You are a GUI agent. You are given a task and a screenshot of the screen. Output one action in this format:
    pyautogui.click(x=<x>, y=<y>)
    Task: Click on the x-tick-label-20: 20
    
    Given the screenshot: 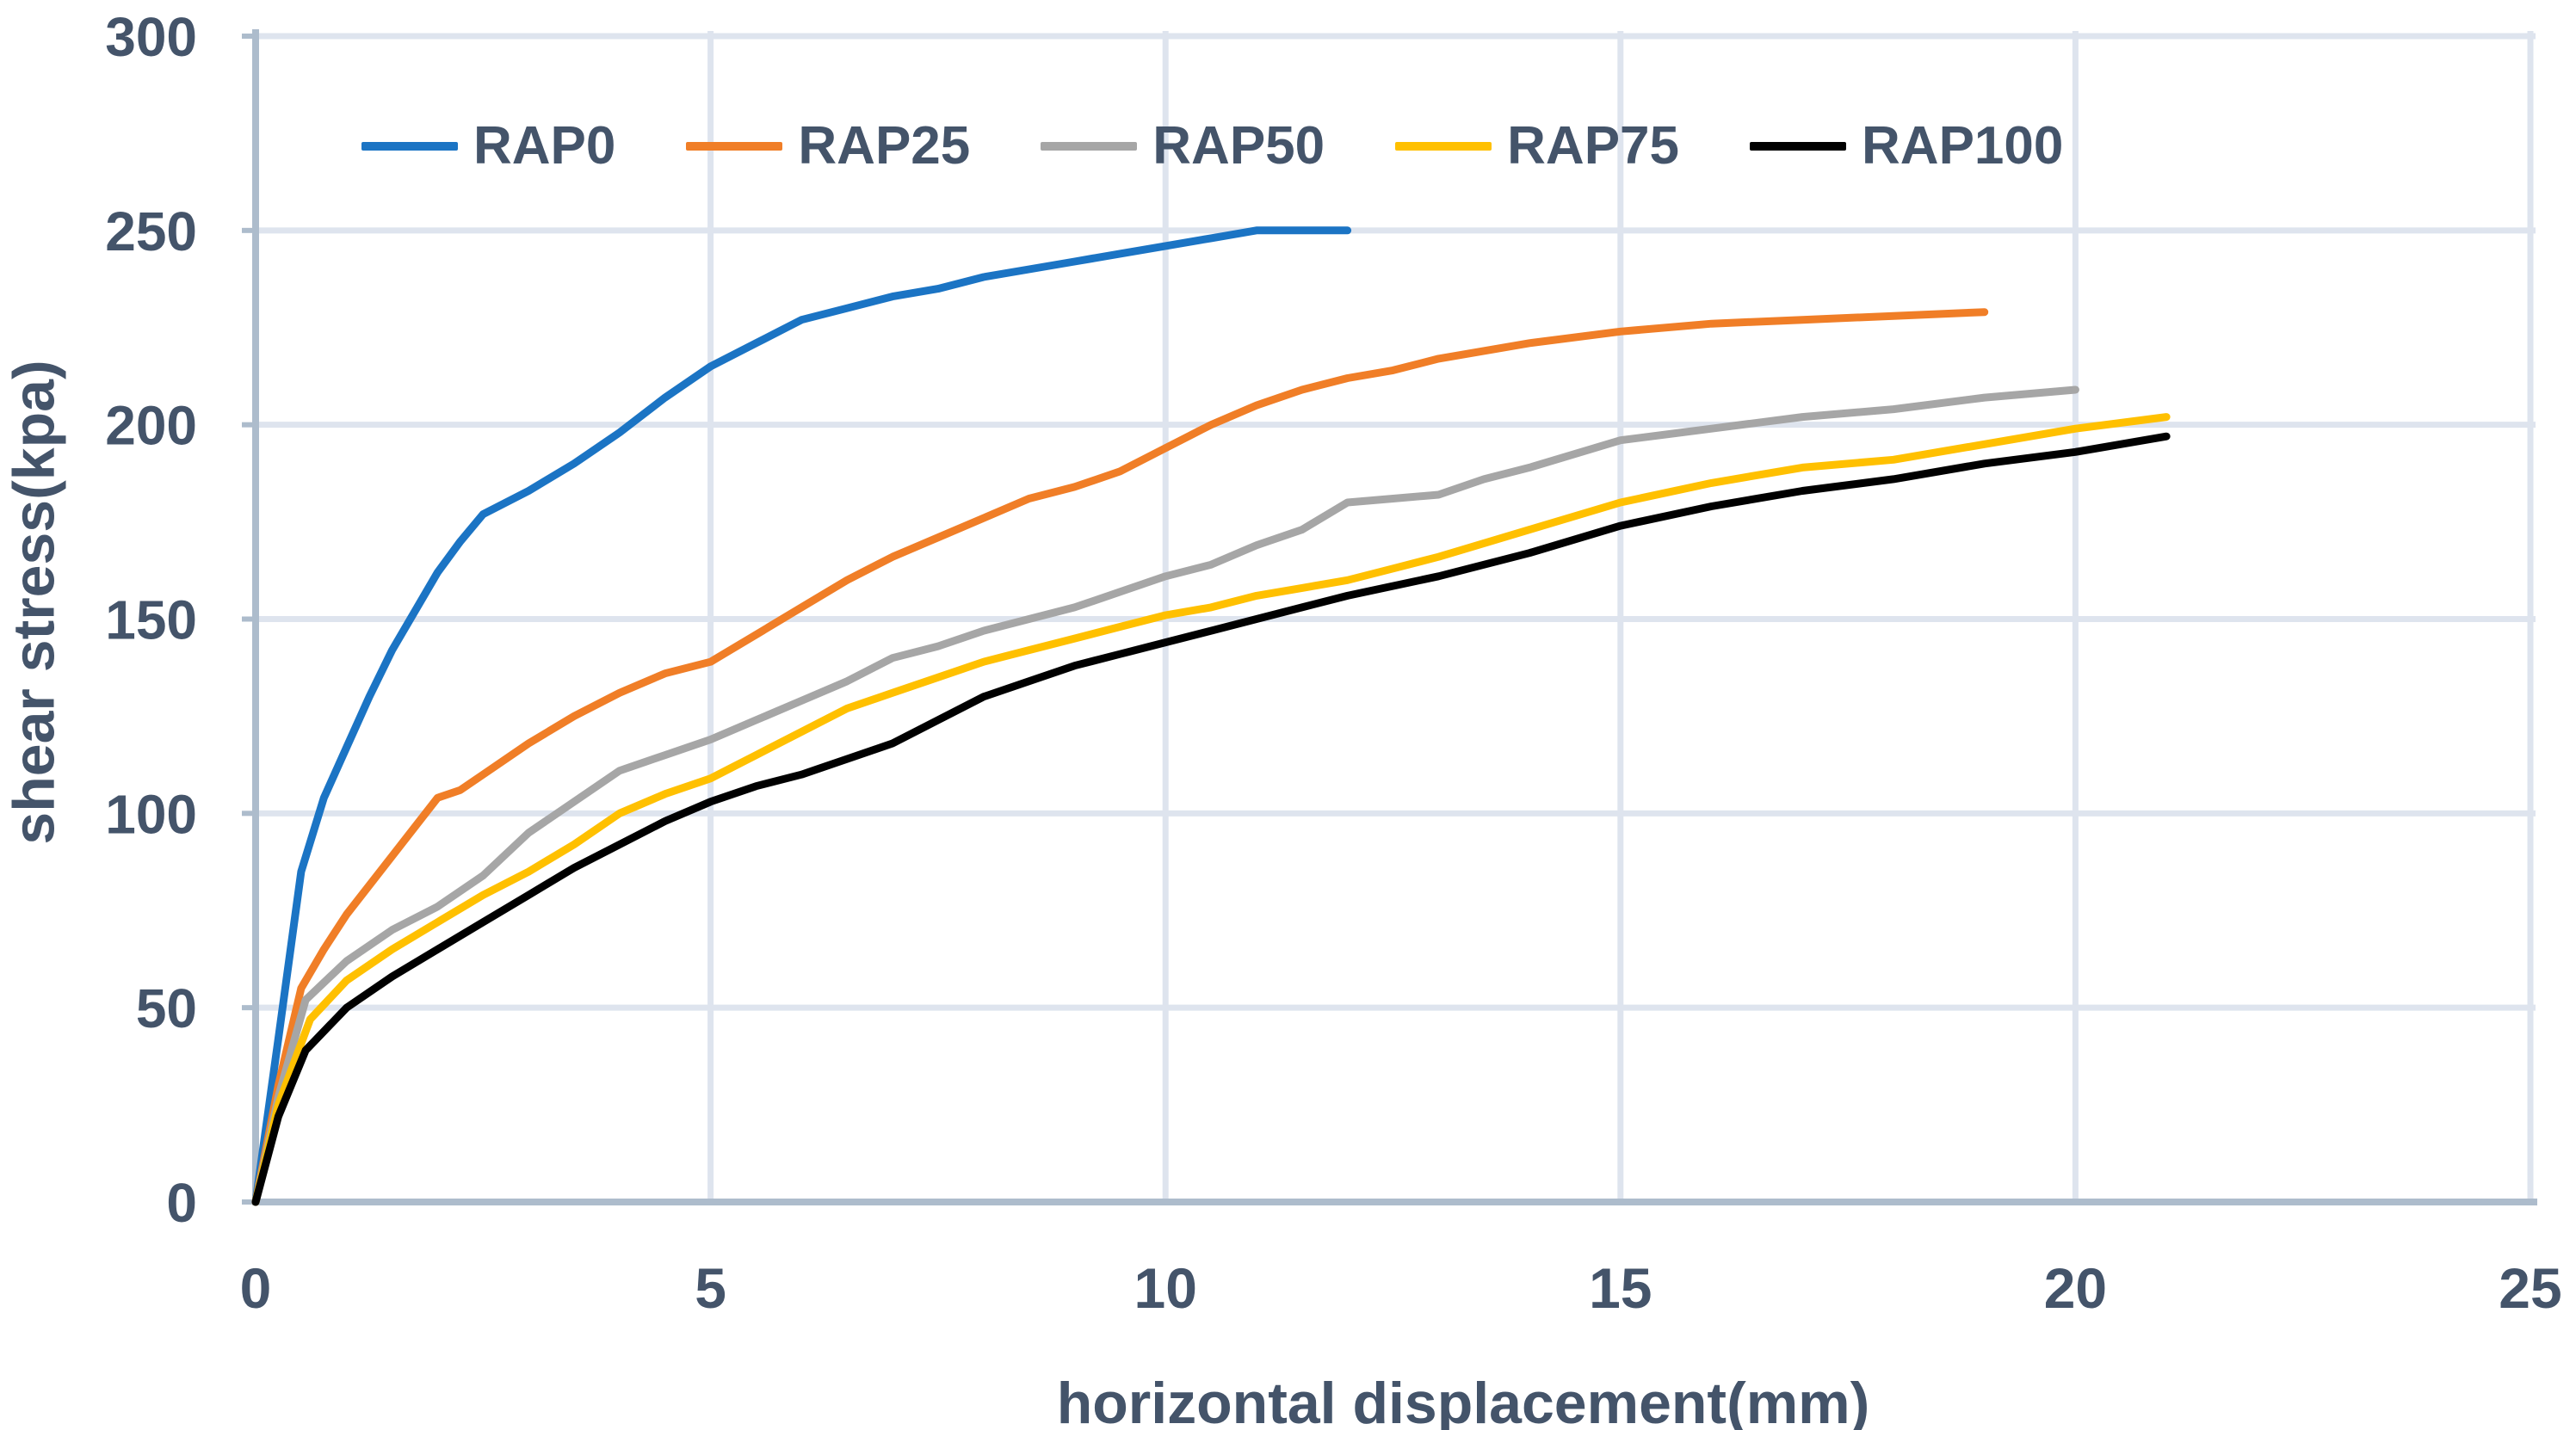 What is the action you would take?
    pyautogui.click(x=2075, y=1288)
    